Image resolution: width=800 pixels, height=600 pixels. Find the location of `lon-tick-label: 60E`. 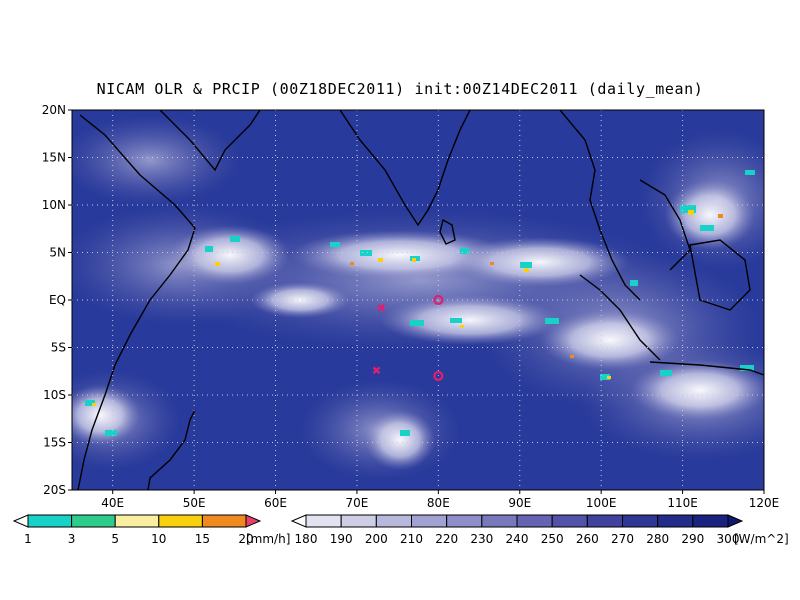

lon-tick-label: 60E is located at coordinates (275, 503).